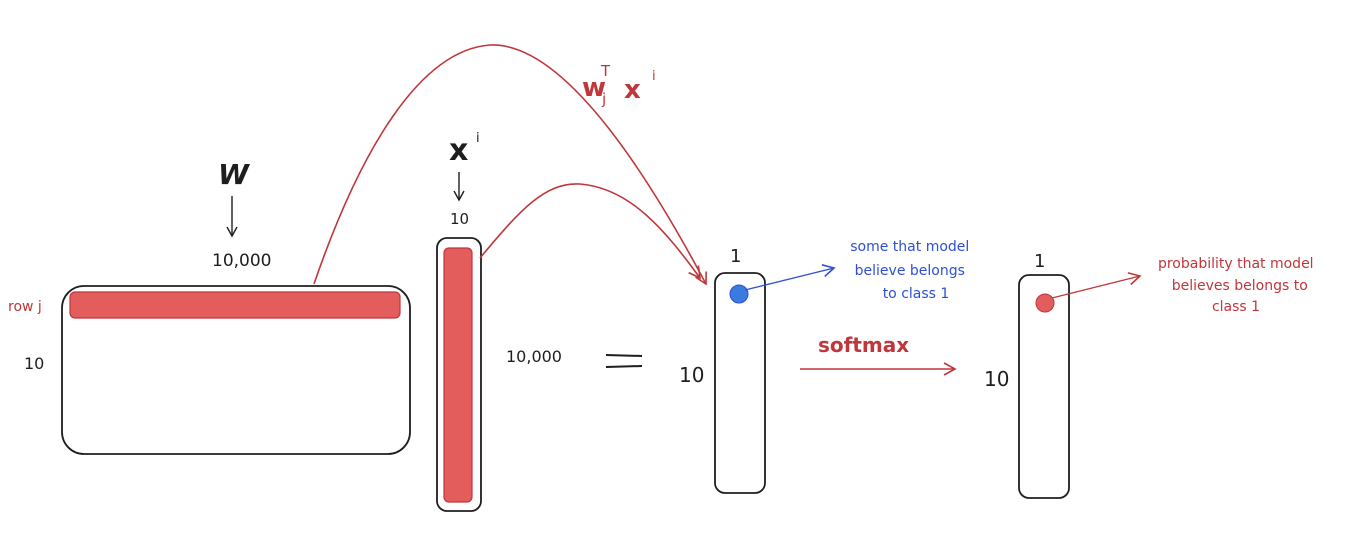 The image size is (1368, 546). What do you see at coordinates (624, 355) in the screenshot?
I see `equals-line-top` at bounding box center [624, 355].